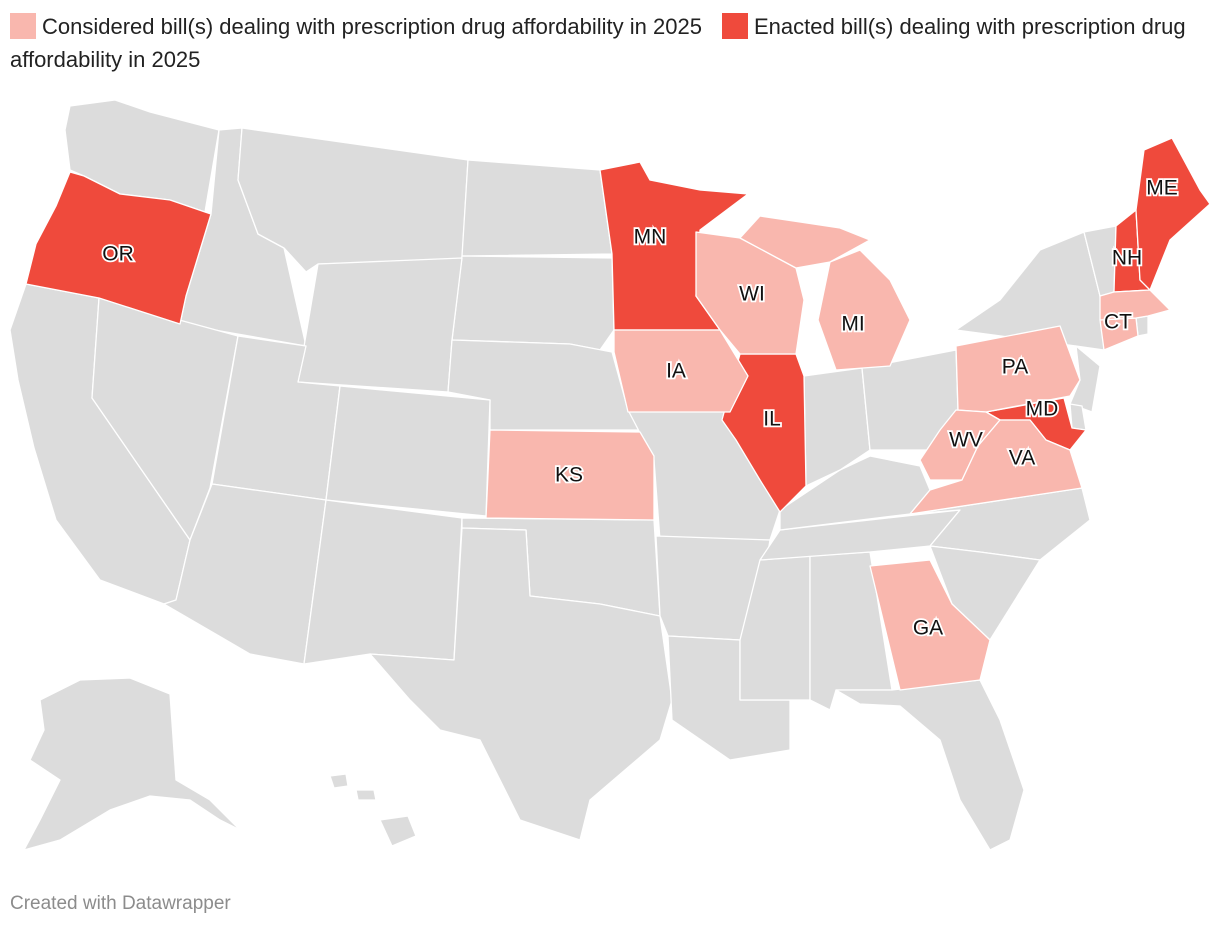 The width and height of the screenshot is (1220, 932). What do you see at coordinates (996, 467) in the screenshot?
I see `state-VA` at bounding box center [996, 467].